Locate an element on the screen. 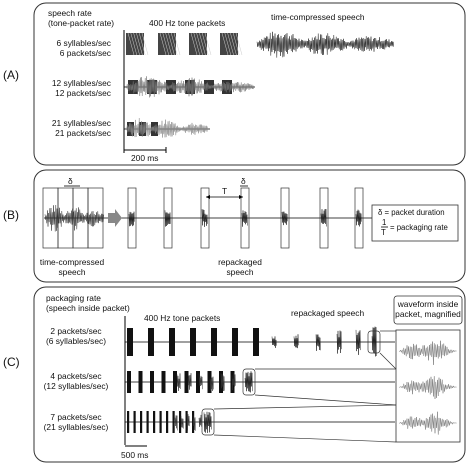 The image size is (474, 466). panel-label-c: (C) is located at coordinates (11, 362).